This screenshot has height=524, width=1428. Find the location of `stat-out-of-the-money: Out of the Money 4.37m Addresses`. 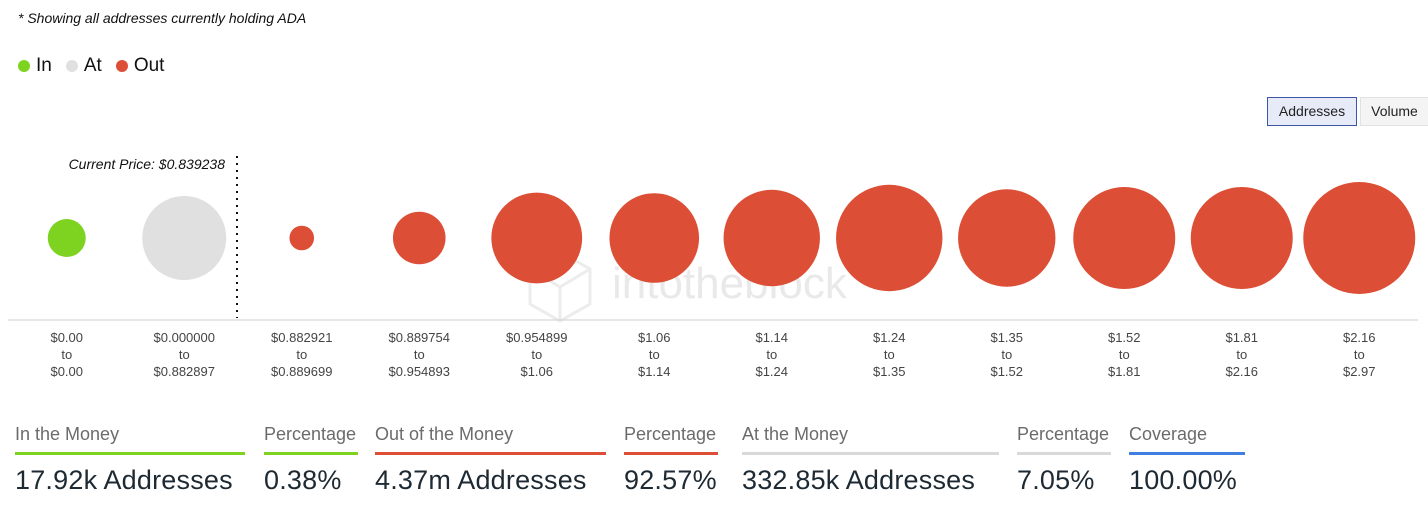

stat-out-of-the-money: Out of the Money 4.37m Addresses is located at coordinates (490, 460).